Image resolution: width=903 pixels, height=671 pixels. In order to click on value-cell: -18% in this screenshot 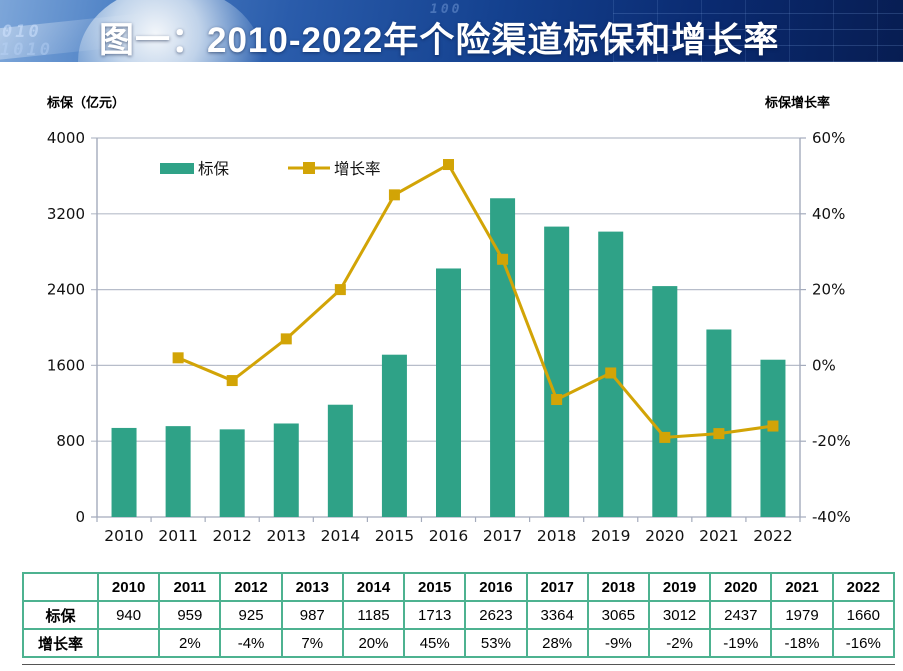, I will do `click(802, 643)`.